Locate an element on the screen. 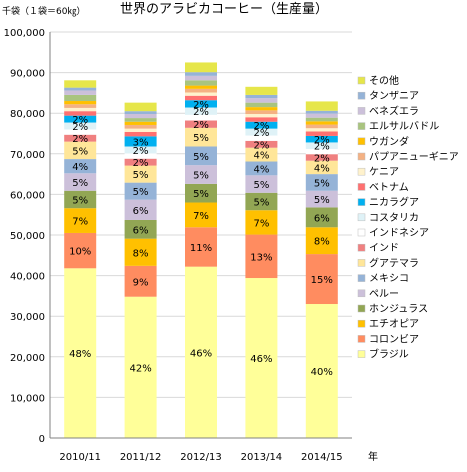 This screenshot has height=472, width=467. y-tick-label: 70,000 is located at coordinates (27, 155).